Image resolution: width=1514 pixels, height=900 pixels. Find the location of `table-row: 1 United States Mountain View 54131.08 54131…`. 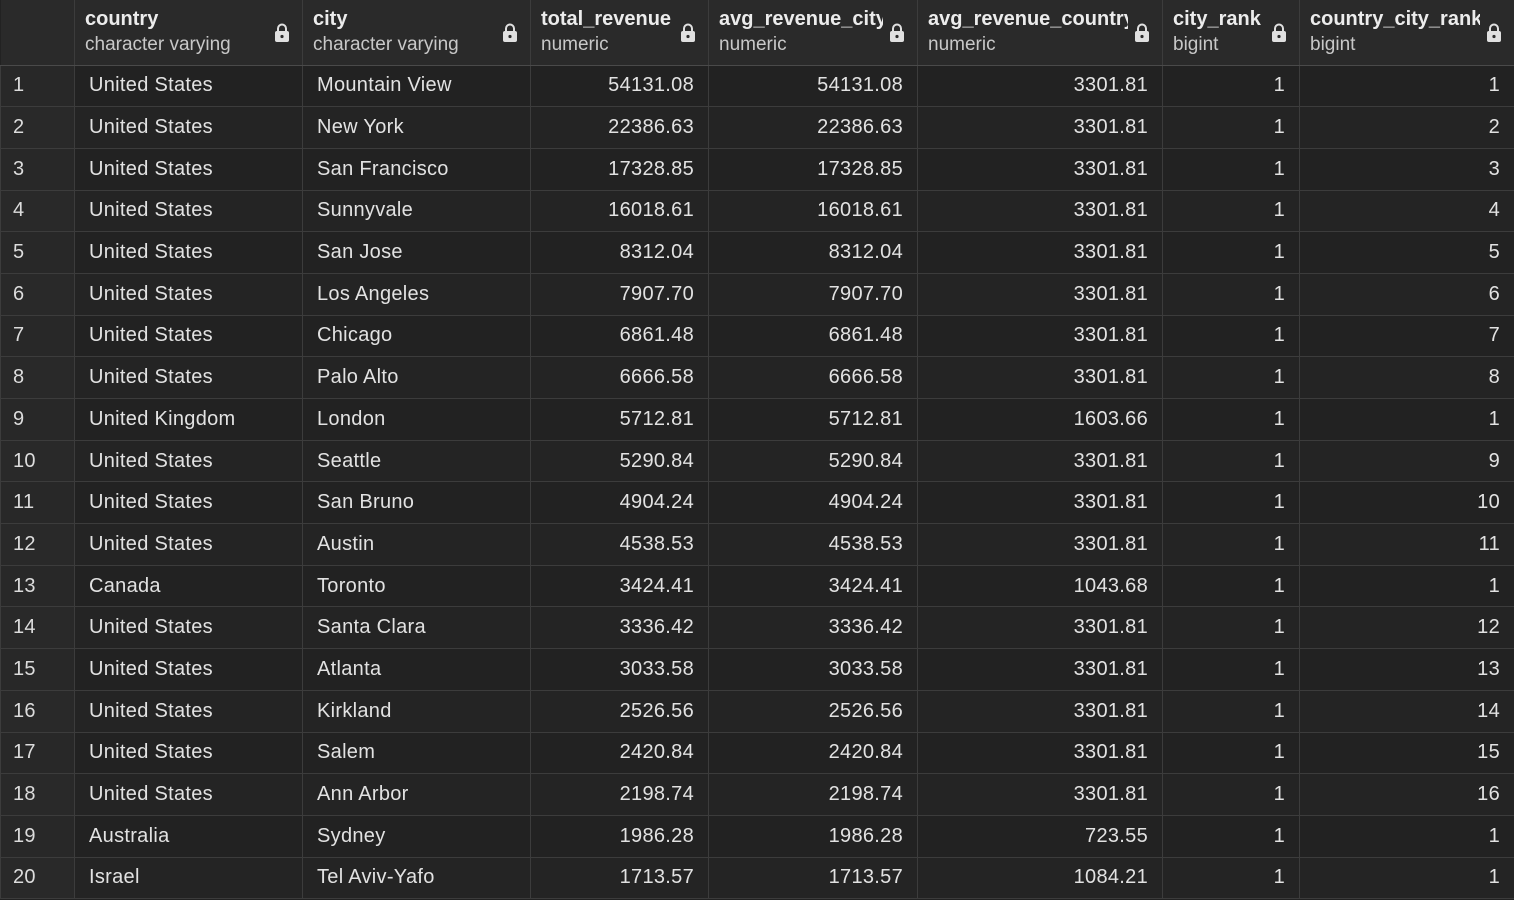

table-row: 1 United States Mountain View 54131.08 54131… is located at coordinates (757, 86).